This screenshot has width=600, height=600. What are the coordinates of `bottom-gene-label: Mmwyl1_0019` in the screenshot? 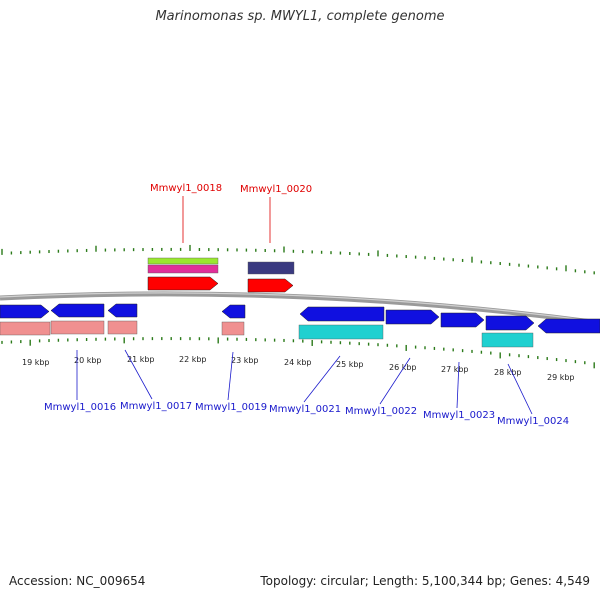 It's located at (231, 407).